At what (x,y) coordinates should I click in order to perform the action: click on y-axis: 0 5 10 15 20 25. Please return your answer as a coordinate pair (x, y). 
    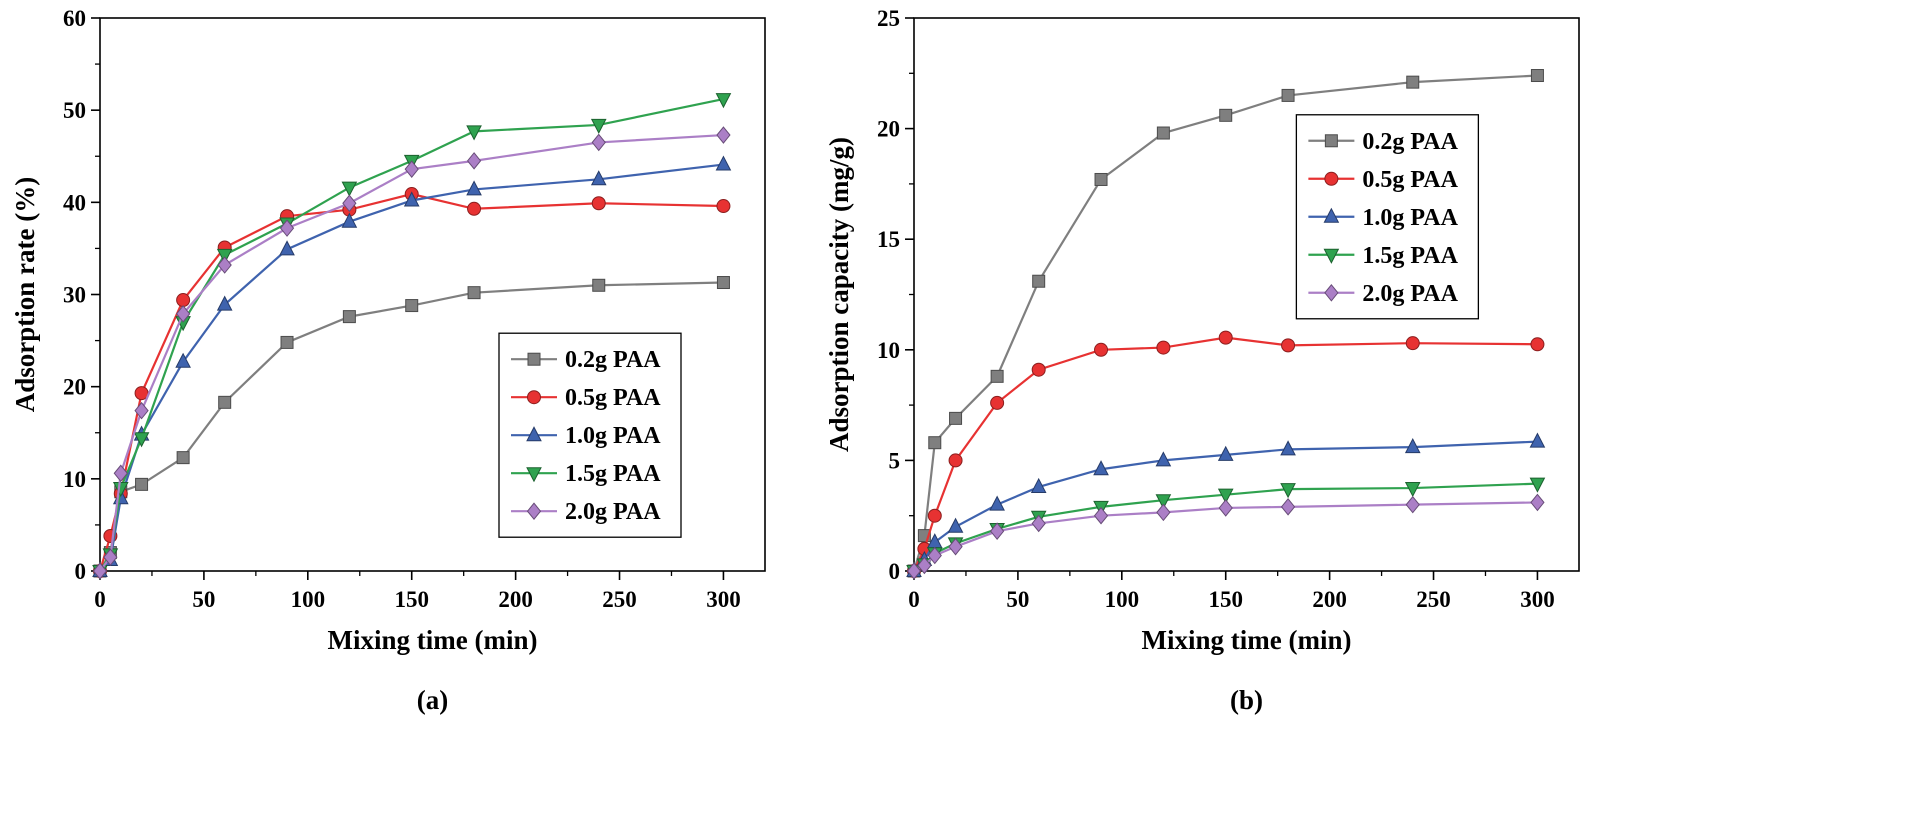
    Looking at the image, I should click on (895, 295).